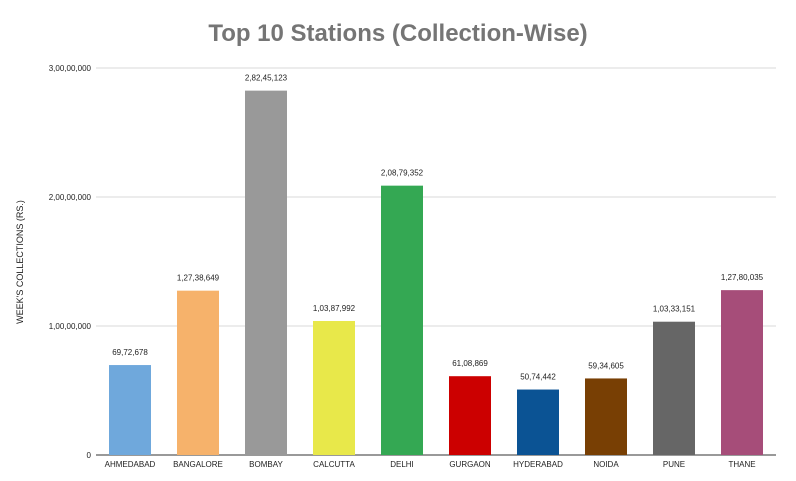  Describe the element at coordinates (538, 464) in the screenshot. I see `x-tick-label: HYDERABAD` at that location.